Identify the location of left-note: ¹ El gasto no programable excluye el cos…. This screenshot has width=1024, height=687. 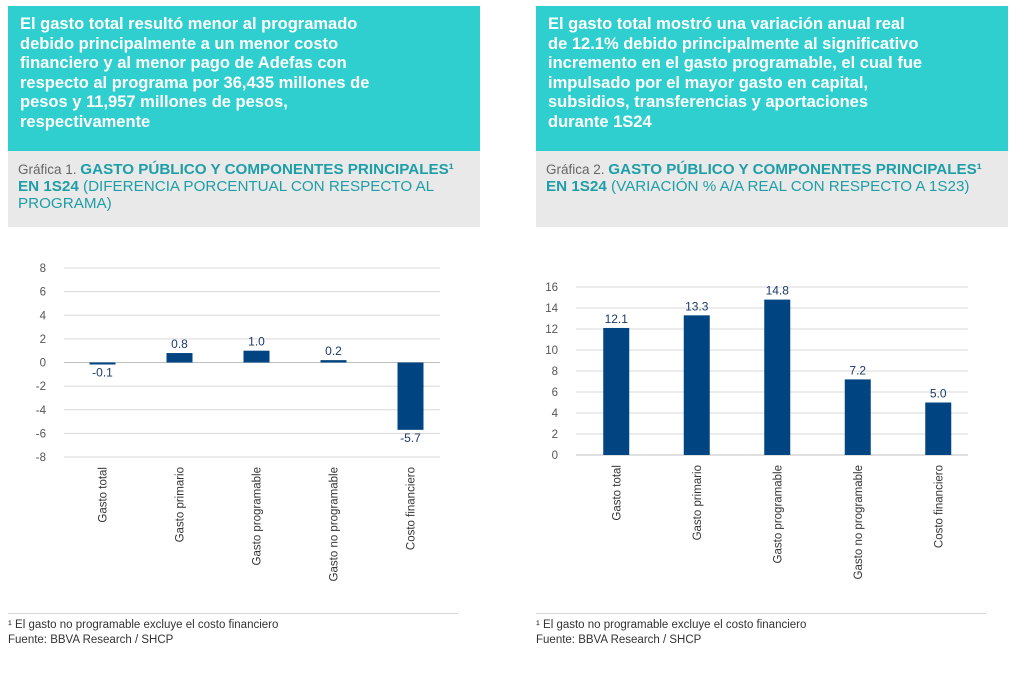
(233, 630).